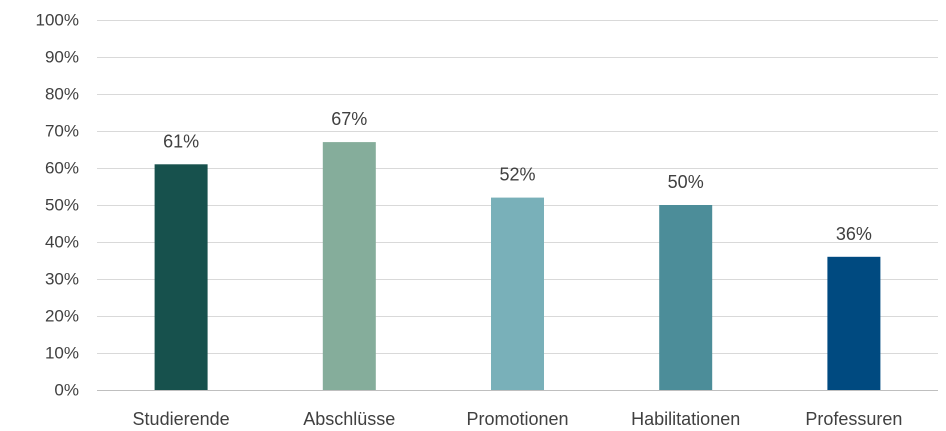  What do you see at coordinates (62, 131) in the screenshot?
I see `y-tick-label: 70%` at bounding box center [62, 131].